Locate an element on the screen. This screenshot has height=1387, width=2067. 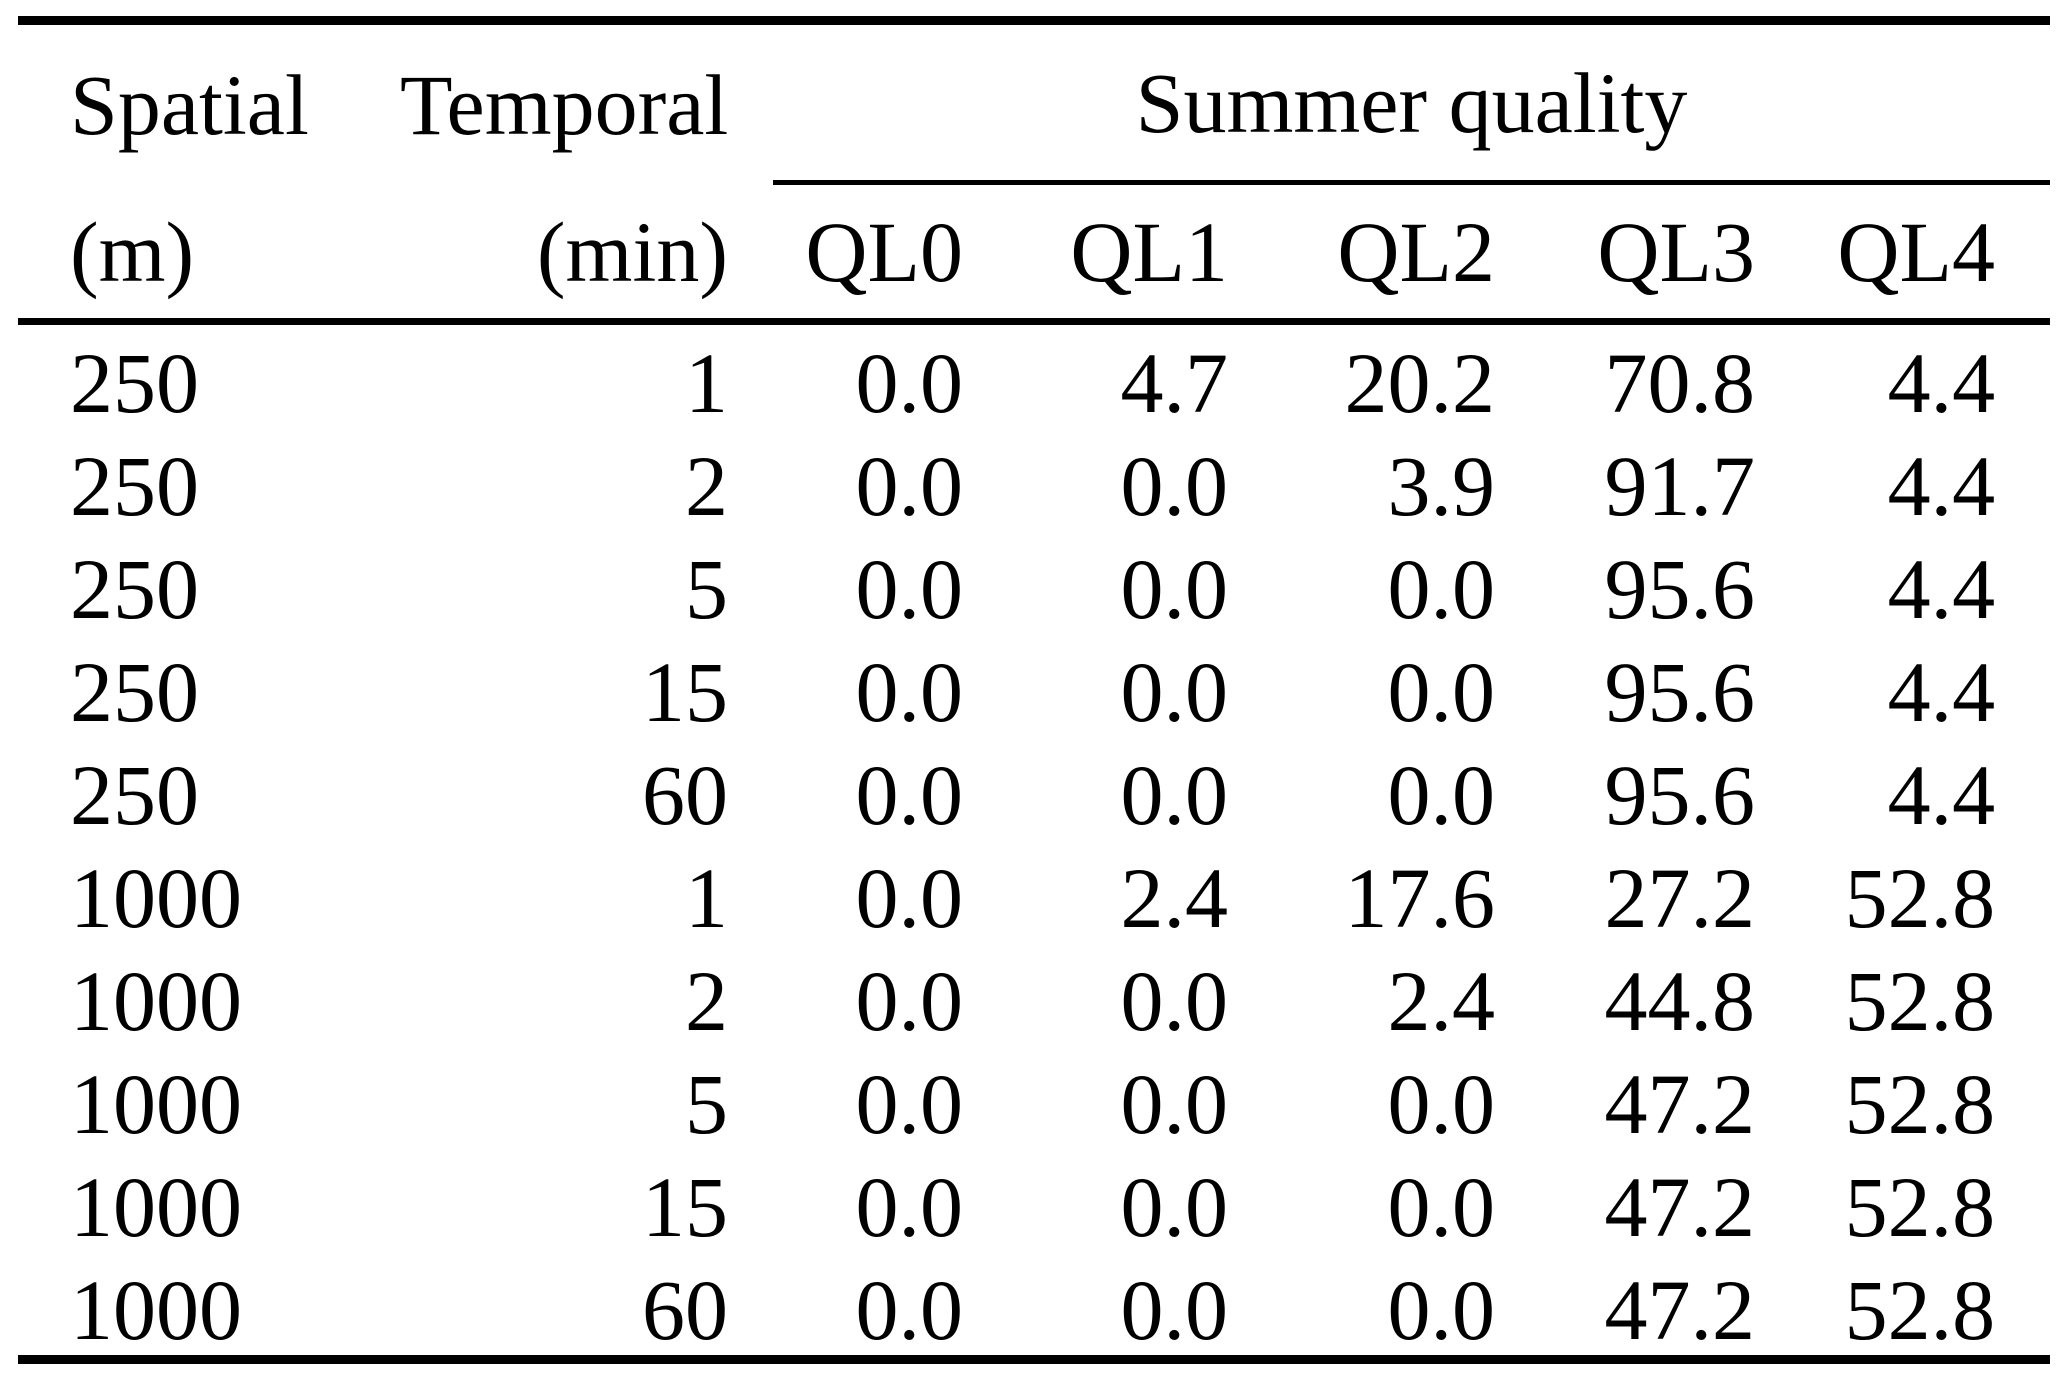
ql2-cell: 2.4 is located at coordinates (1441, 1000).